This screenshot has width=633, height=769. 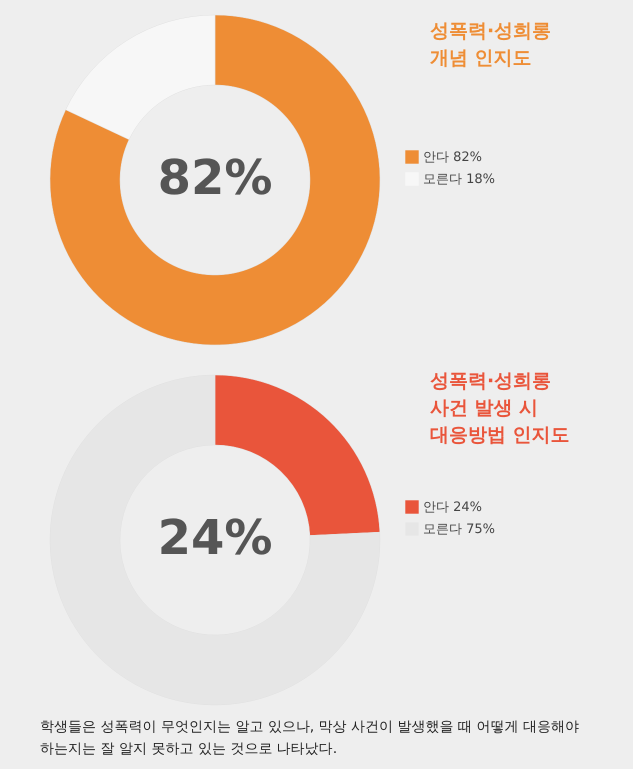 What do you see at coordinates (452, 157) in the screenshot?
I see `legend-label: 안다 82%` at bounding box center [452, 157].